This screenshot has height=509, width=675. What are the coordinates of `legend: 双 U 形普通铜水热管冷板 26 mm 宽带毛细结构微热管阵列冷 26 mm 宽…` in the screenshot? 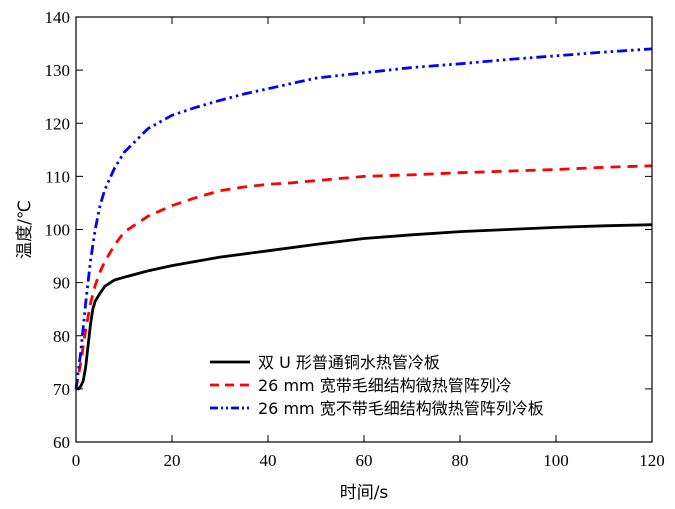 It's located at (377, 385).